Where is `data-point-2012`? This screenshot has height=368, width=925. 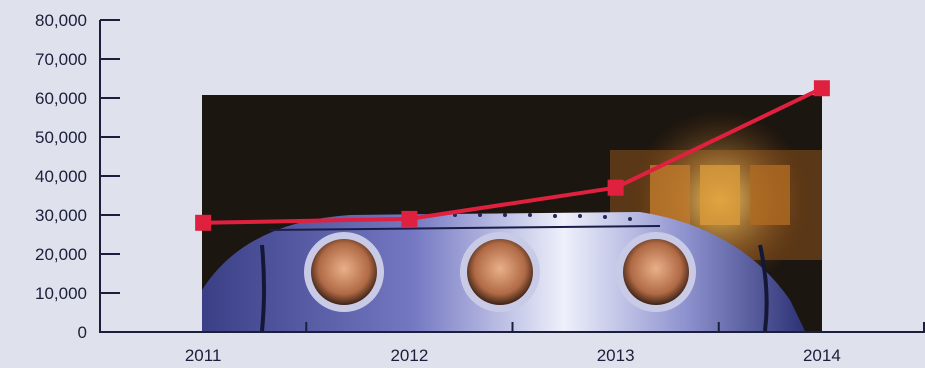 data-point-2012 is located at coordinates (409, 218).